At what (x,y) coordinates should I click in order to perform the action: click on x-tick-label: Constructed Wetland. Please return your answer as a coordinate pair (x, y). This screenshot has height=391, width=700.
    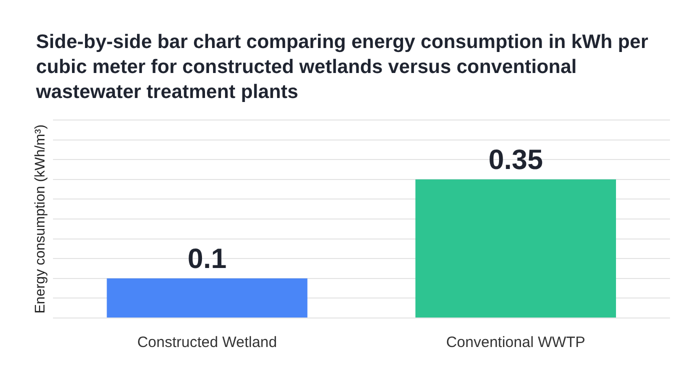
    Looking at the image, I should click on (207, 343).